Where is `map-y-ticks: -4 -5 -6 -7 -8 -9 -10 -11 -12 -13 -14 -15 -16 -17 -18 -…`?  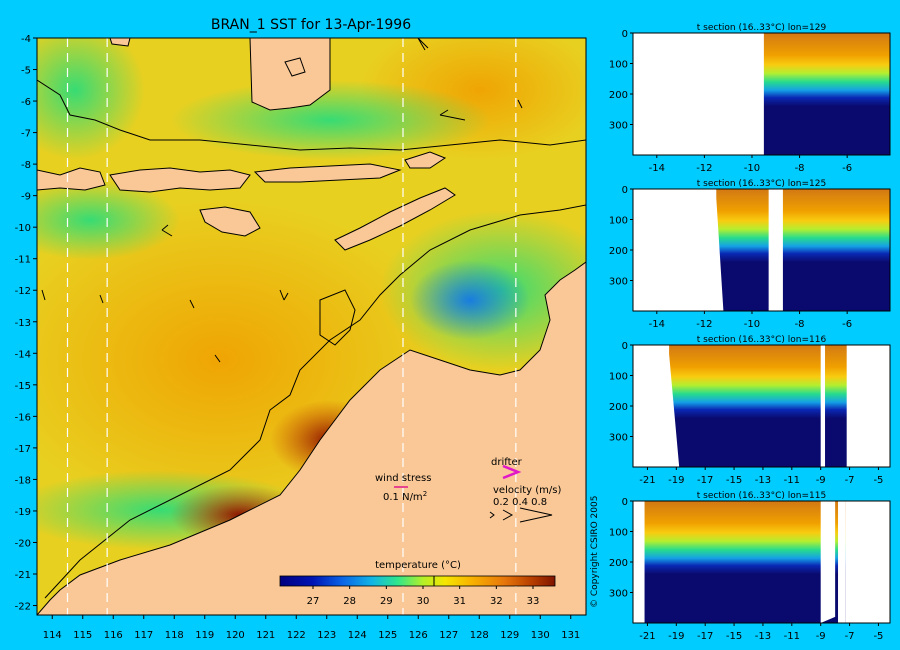 map-y-ticks: -4 -5 -6 -7 -8 -9 -10 -11 -12 -13 -14 -15 -16 -17 -18 -… is located at coordinates (26, 323).